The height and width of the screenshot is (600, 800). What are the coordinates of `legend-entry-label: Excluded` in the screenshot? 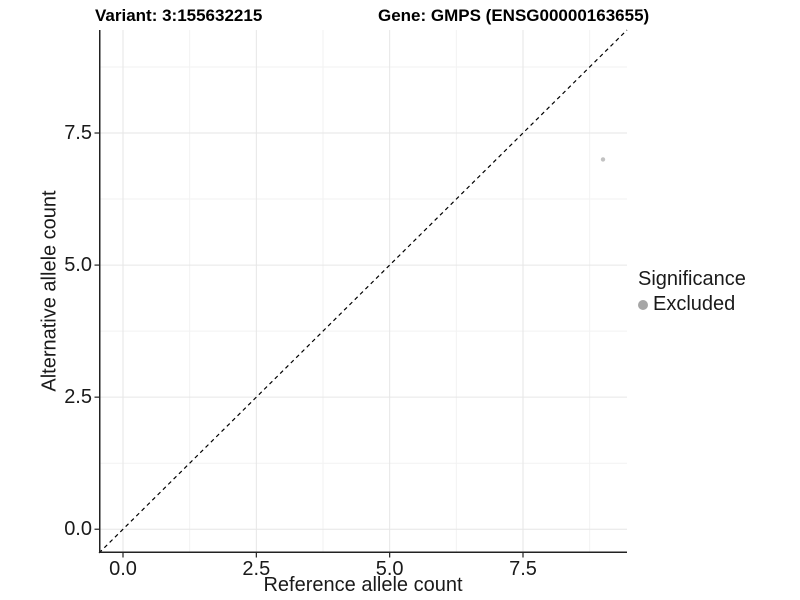 It's located at (694, 304).